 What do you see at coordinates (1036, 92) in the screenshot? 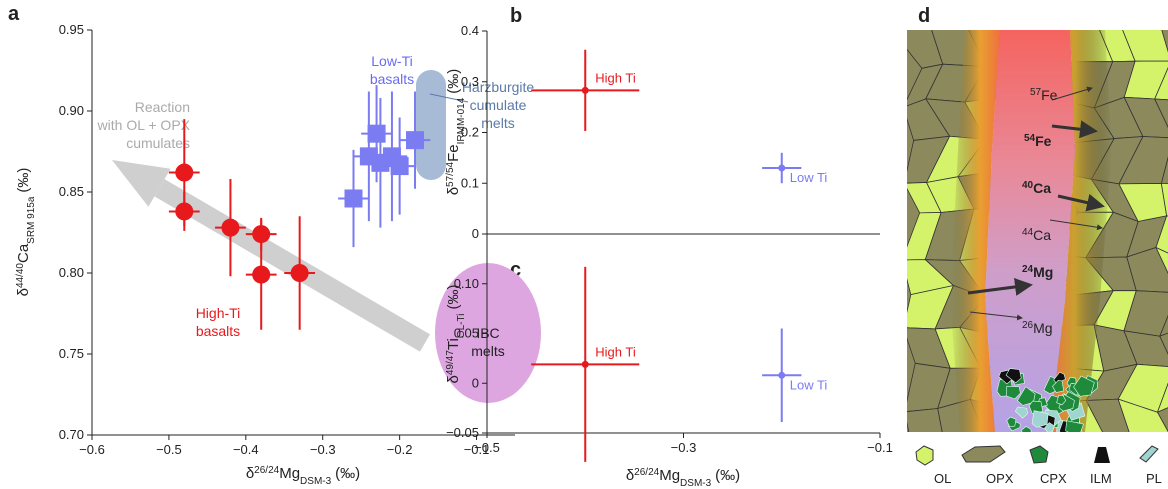
I see `mass: 57` at bounding box center [1036, 92].